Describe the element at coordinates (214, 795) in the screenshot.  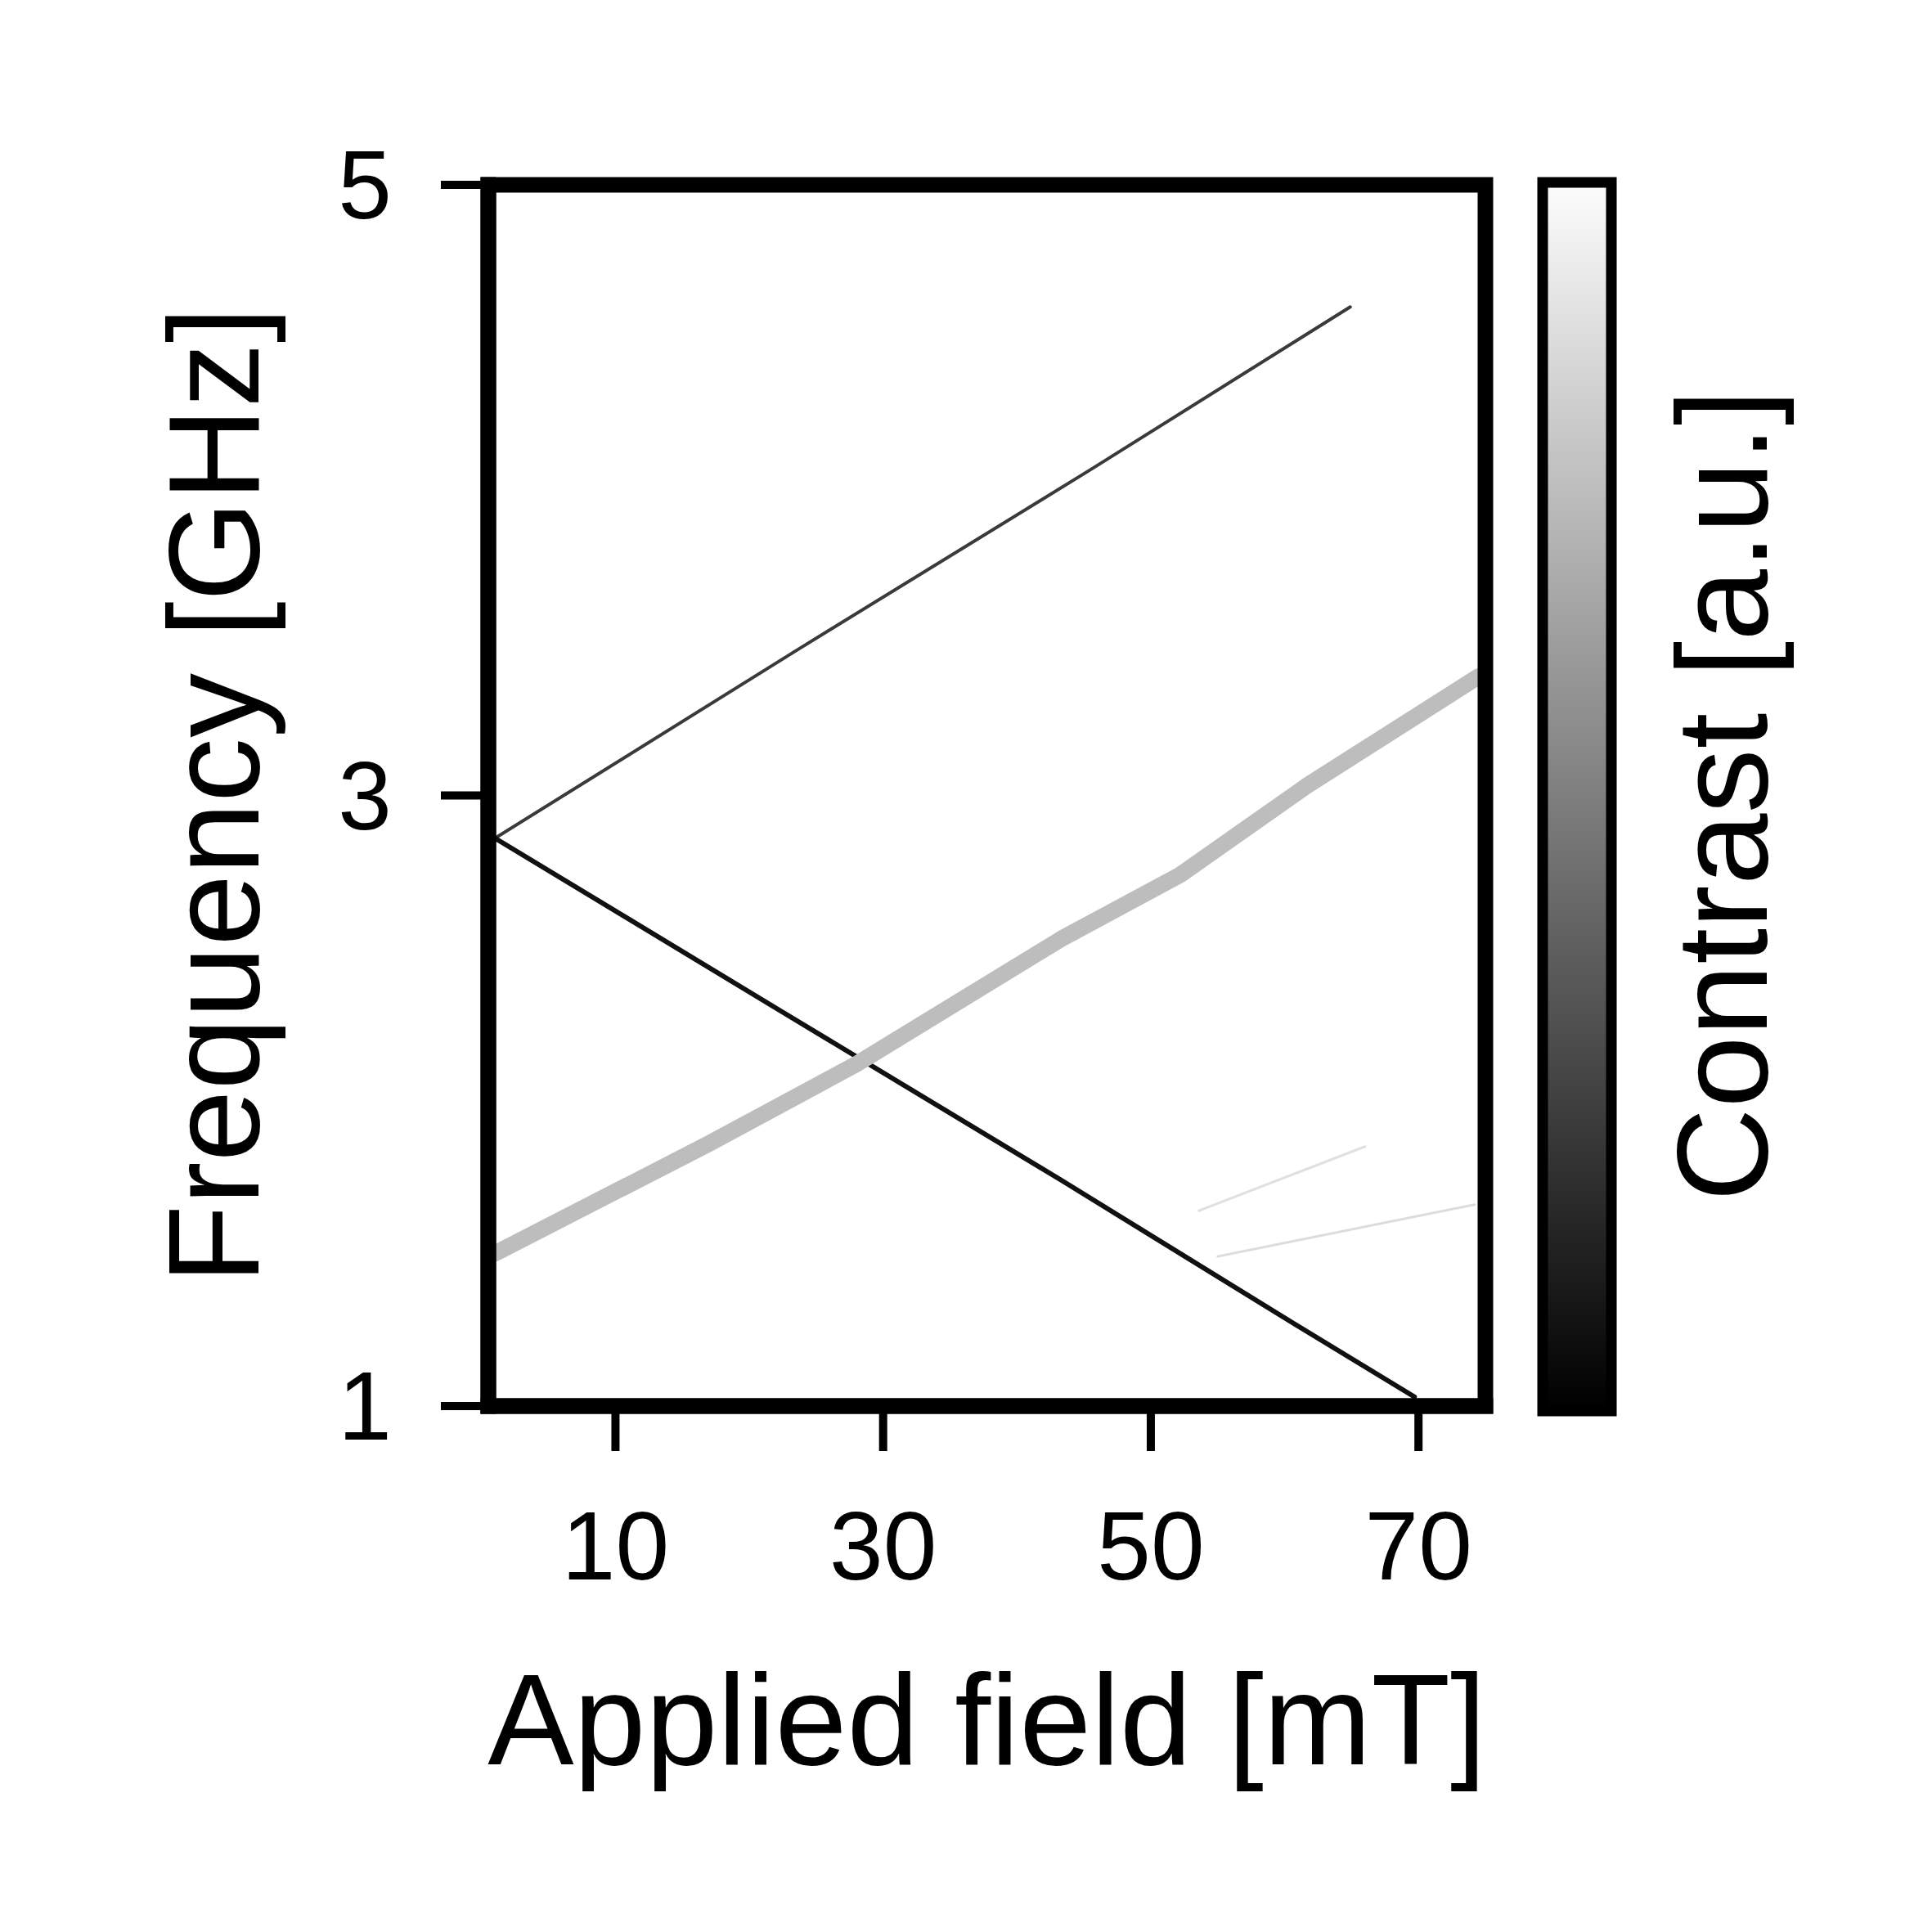
I see `y-axis-title: Frequency [GHz]` at that location.